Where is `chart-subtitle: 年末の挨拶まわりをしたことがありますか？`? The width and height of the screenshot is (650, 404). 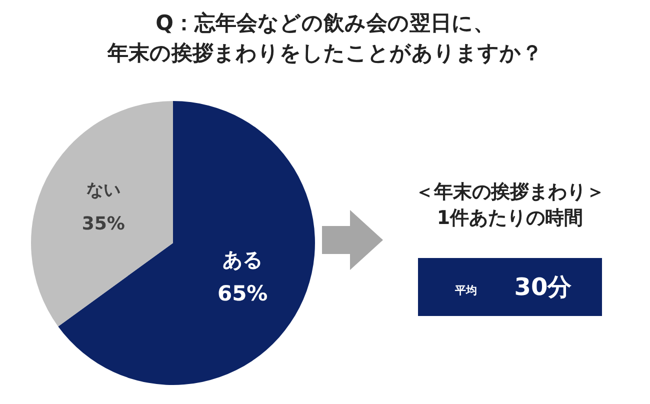
chart-subtitle: 年末の挨拶まわりをしたことがありますか？ is located at coordinates (324, 53).